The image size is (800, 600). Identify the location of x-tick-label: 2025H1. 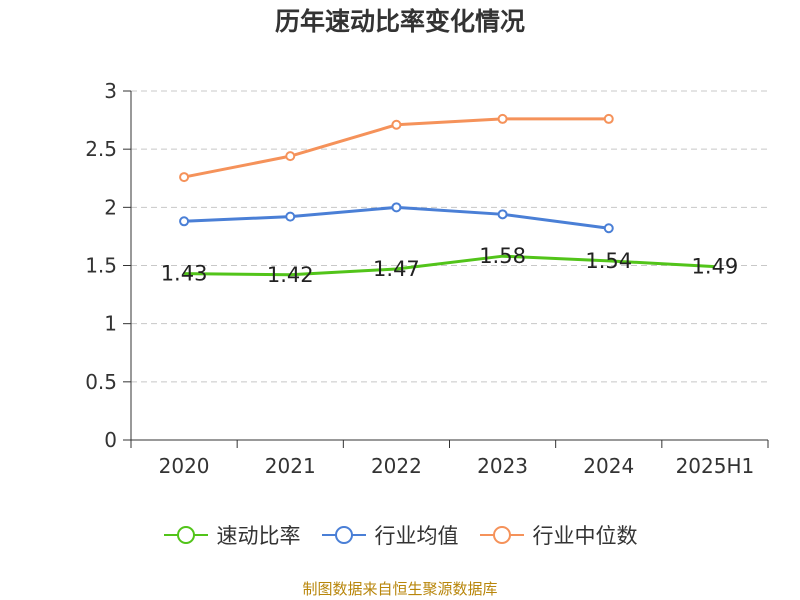
(715, 466).